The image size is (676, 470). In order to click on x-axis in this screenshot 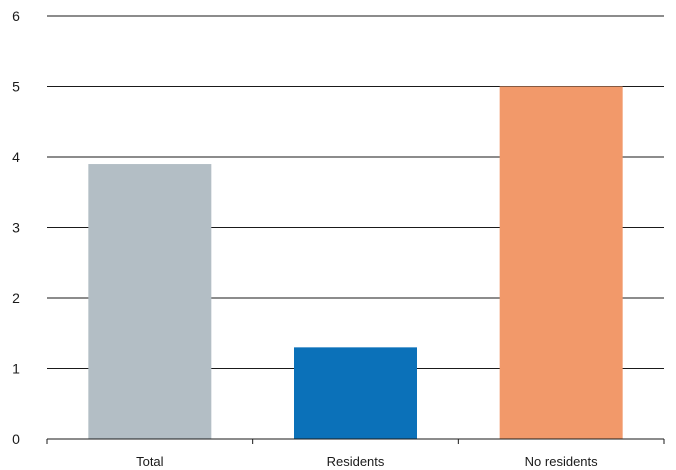, I will do `click(355, 441)`.